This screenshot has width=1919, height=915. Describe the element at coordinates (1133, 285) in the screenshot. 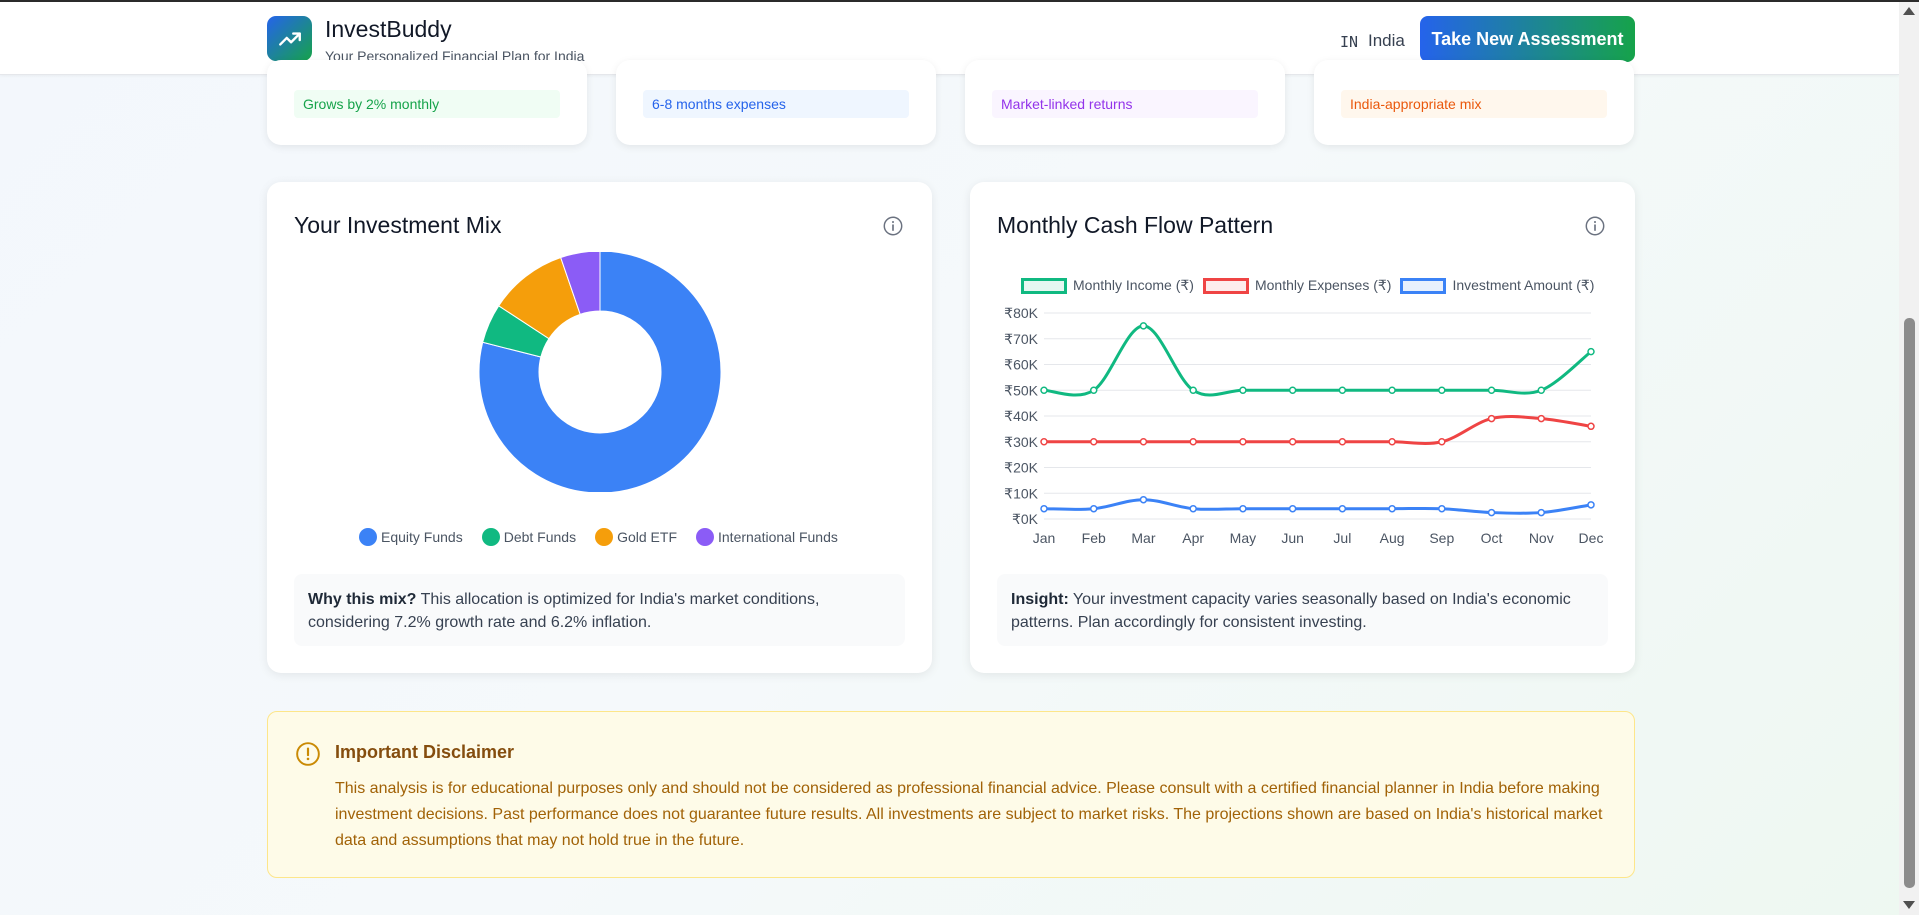

I see `legend-label: Monthly Income (₹)` at that location.